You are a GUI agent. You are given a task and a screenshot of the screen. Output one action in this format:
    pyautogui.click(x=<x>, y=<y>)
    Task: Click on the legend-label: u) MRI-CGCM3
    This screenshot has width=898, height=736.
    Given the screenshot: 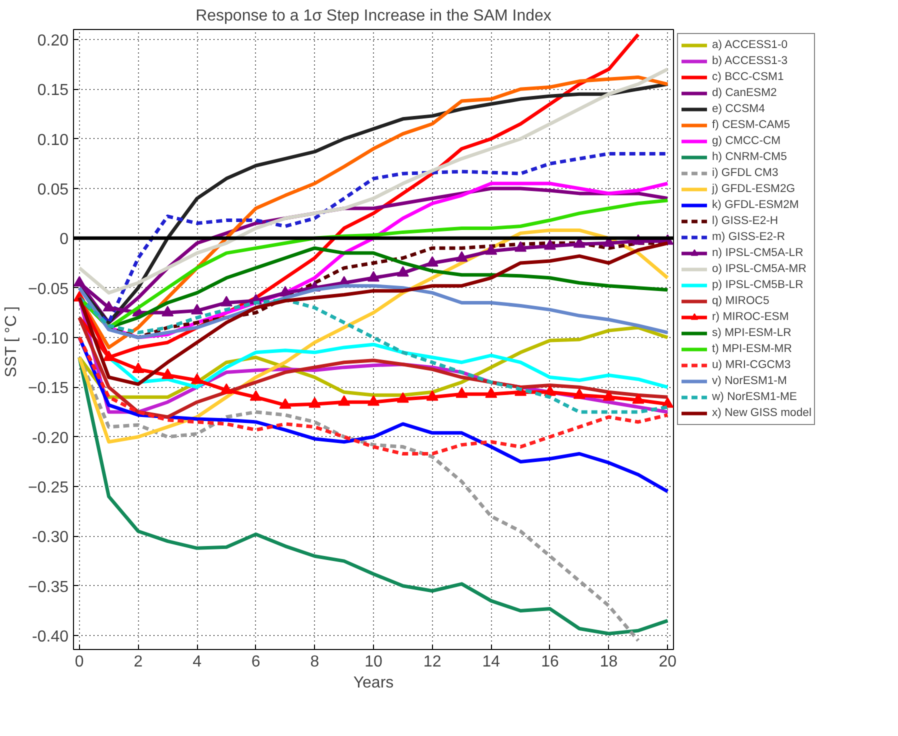 What is the action you would take?
    pyautogui.click(x=751, y=365)
    